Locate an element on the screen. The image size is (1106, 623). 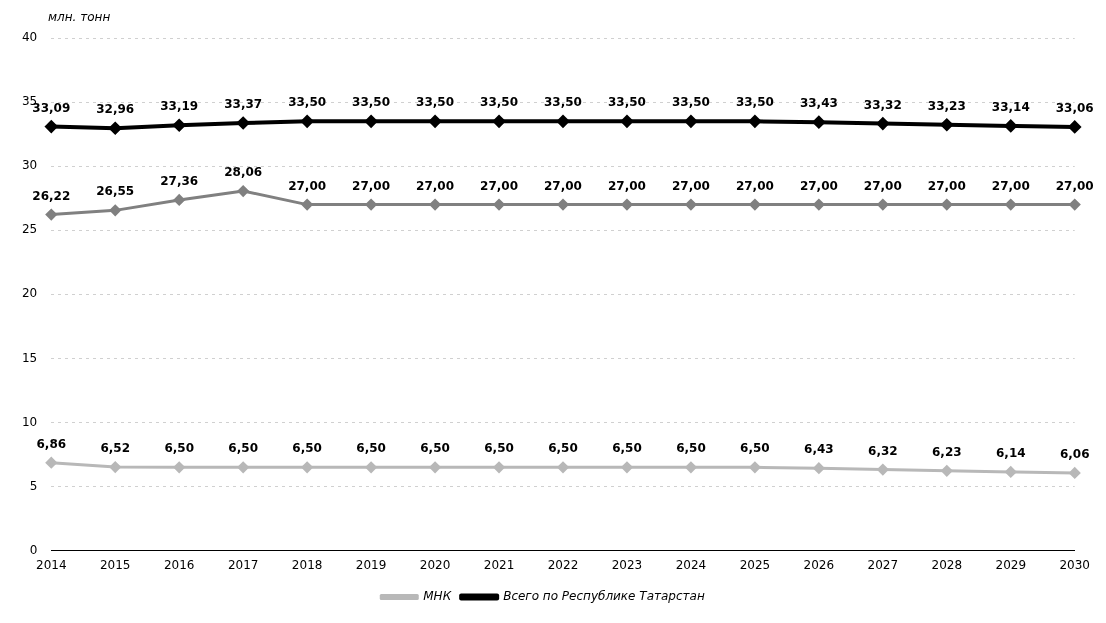
data-label: 26,22 is located at coordinates (51, 195).